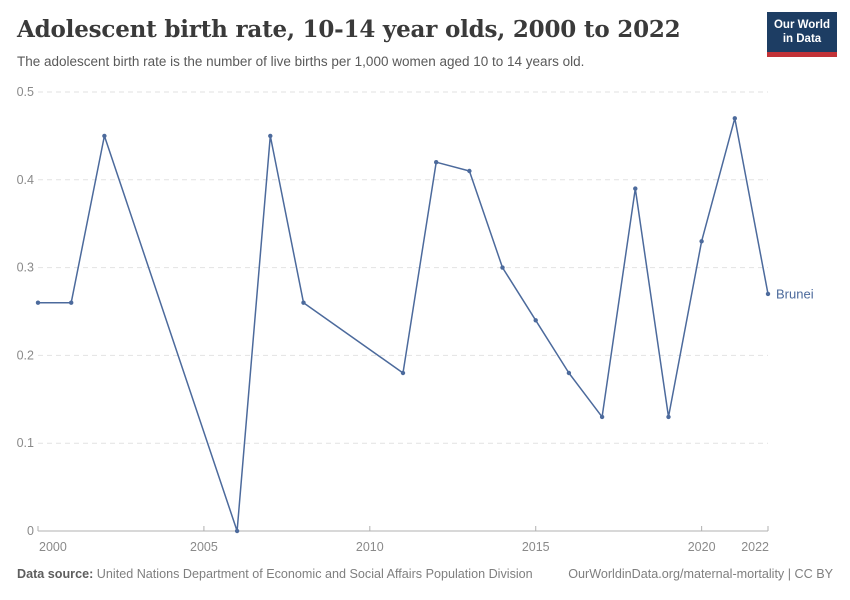  I want to click on y-axis-label: 0.2, so click(25, 355).